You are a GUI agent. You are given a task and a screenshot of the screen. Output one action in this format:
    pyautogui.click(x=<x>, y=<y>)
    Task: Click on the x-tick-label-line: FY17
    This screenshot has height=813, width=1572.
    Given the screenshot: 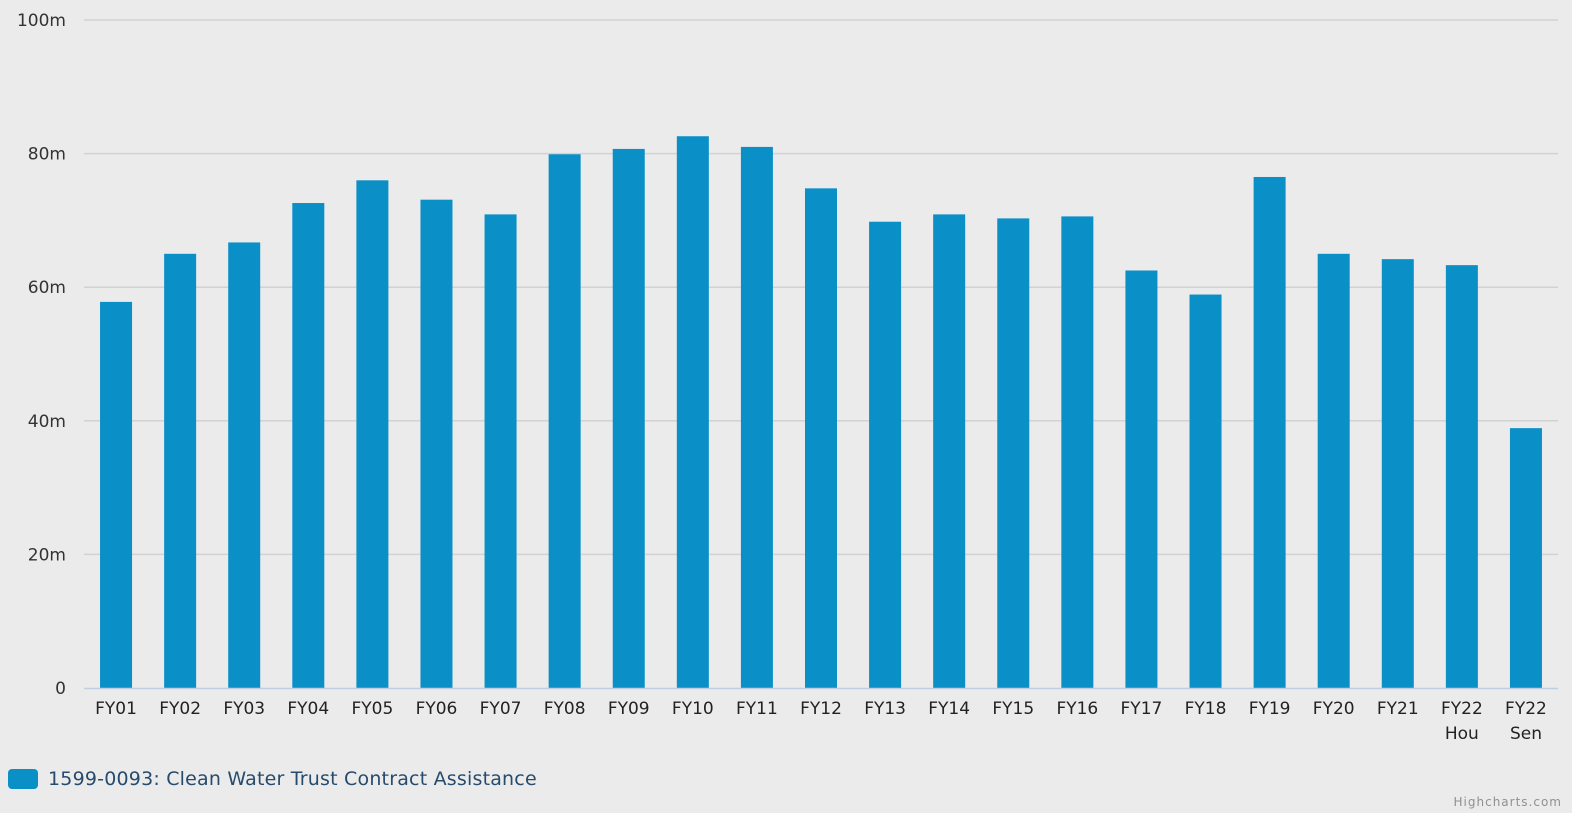 What is the action you would take?
    pyautogui.click(x=1142, y=709)
    